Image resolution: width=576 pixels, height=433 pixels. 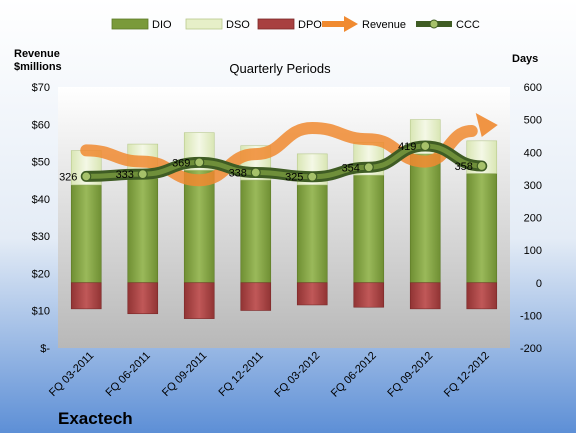 What do you see at coordinates (204, 24) in the screenshot?
I see `legend-swatch-dso` at bounding box center [204, 24].